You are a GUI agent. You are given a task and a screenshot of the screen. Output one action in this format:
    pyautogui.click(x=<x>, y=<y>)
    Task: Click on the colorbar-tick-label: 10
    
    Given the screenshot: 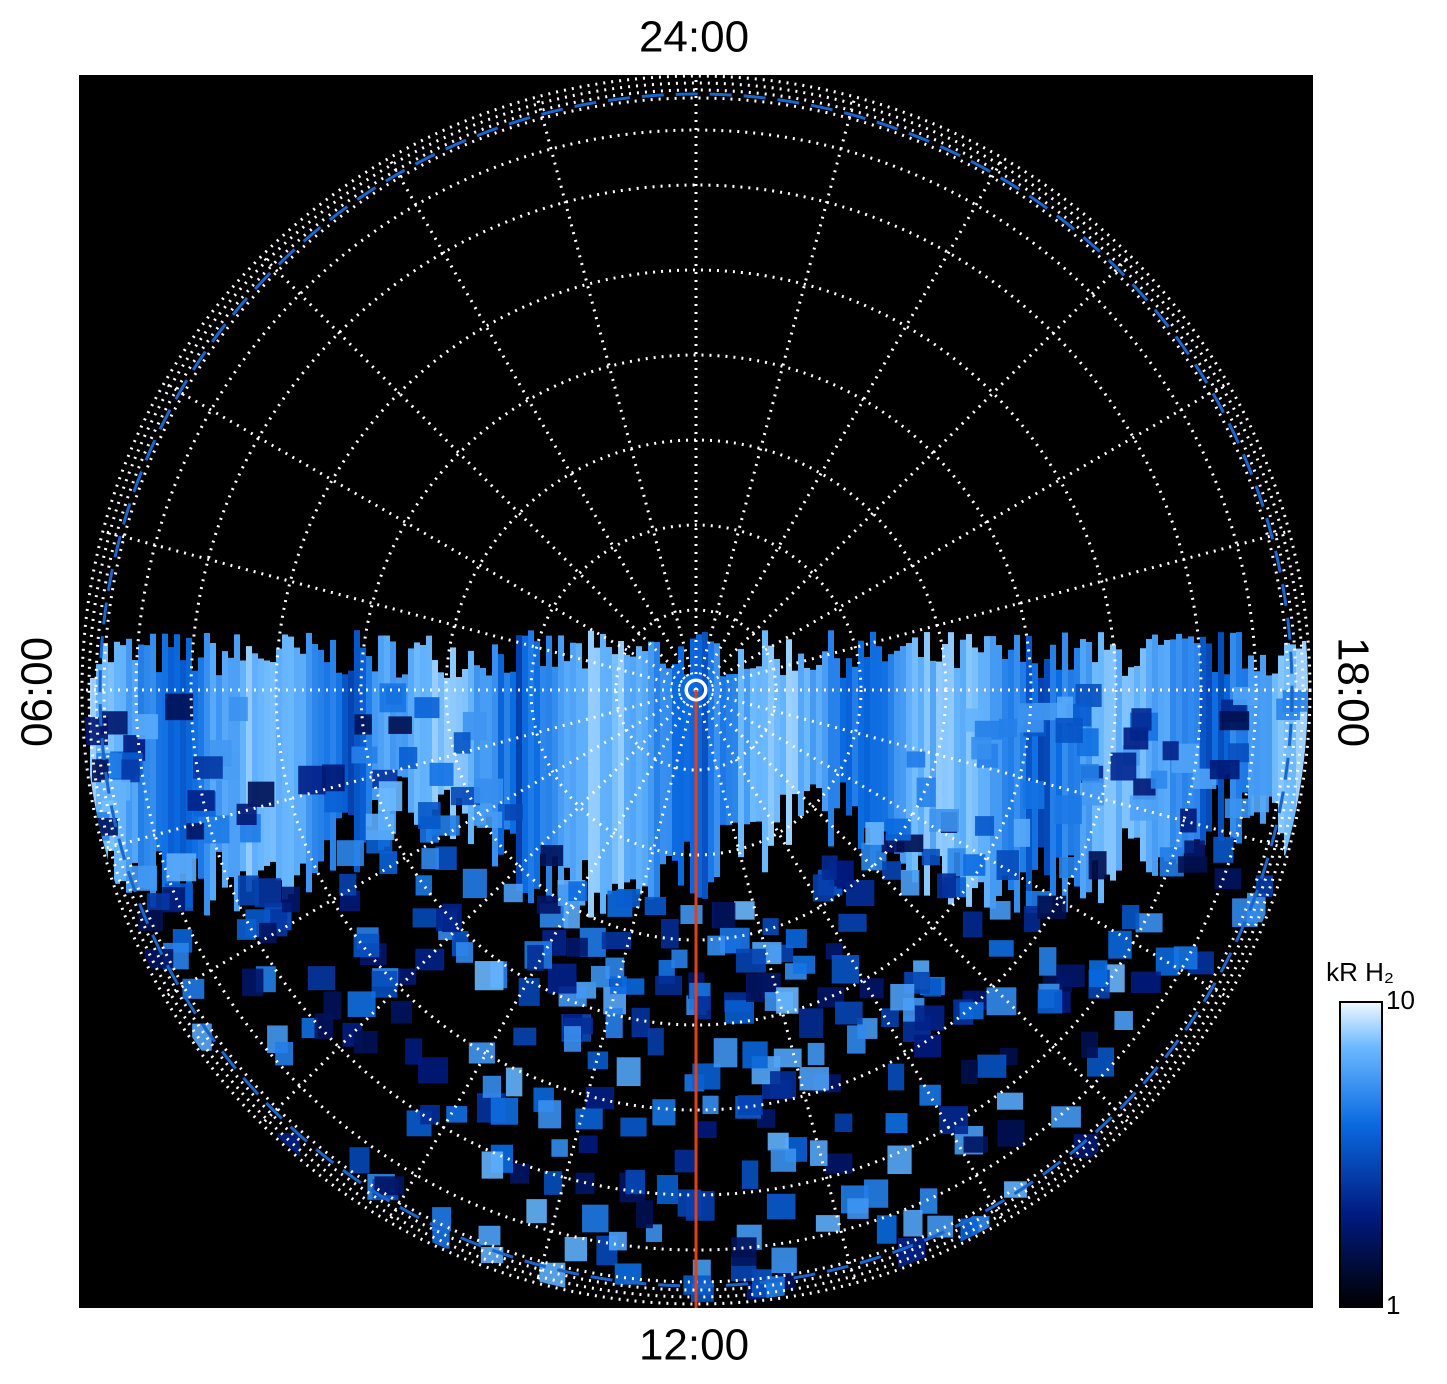 What is the action you would take?
    pyautogui.click(x=1400, y=1000)
    